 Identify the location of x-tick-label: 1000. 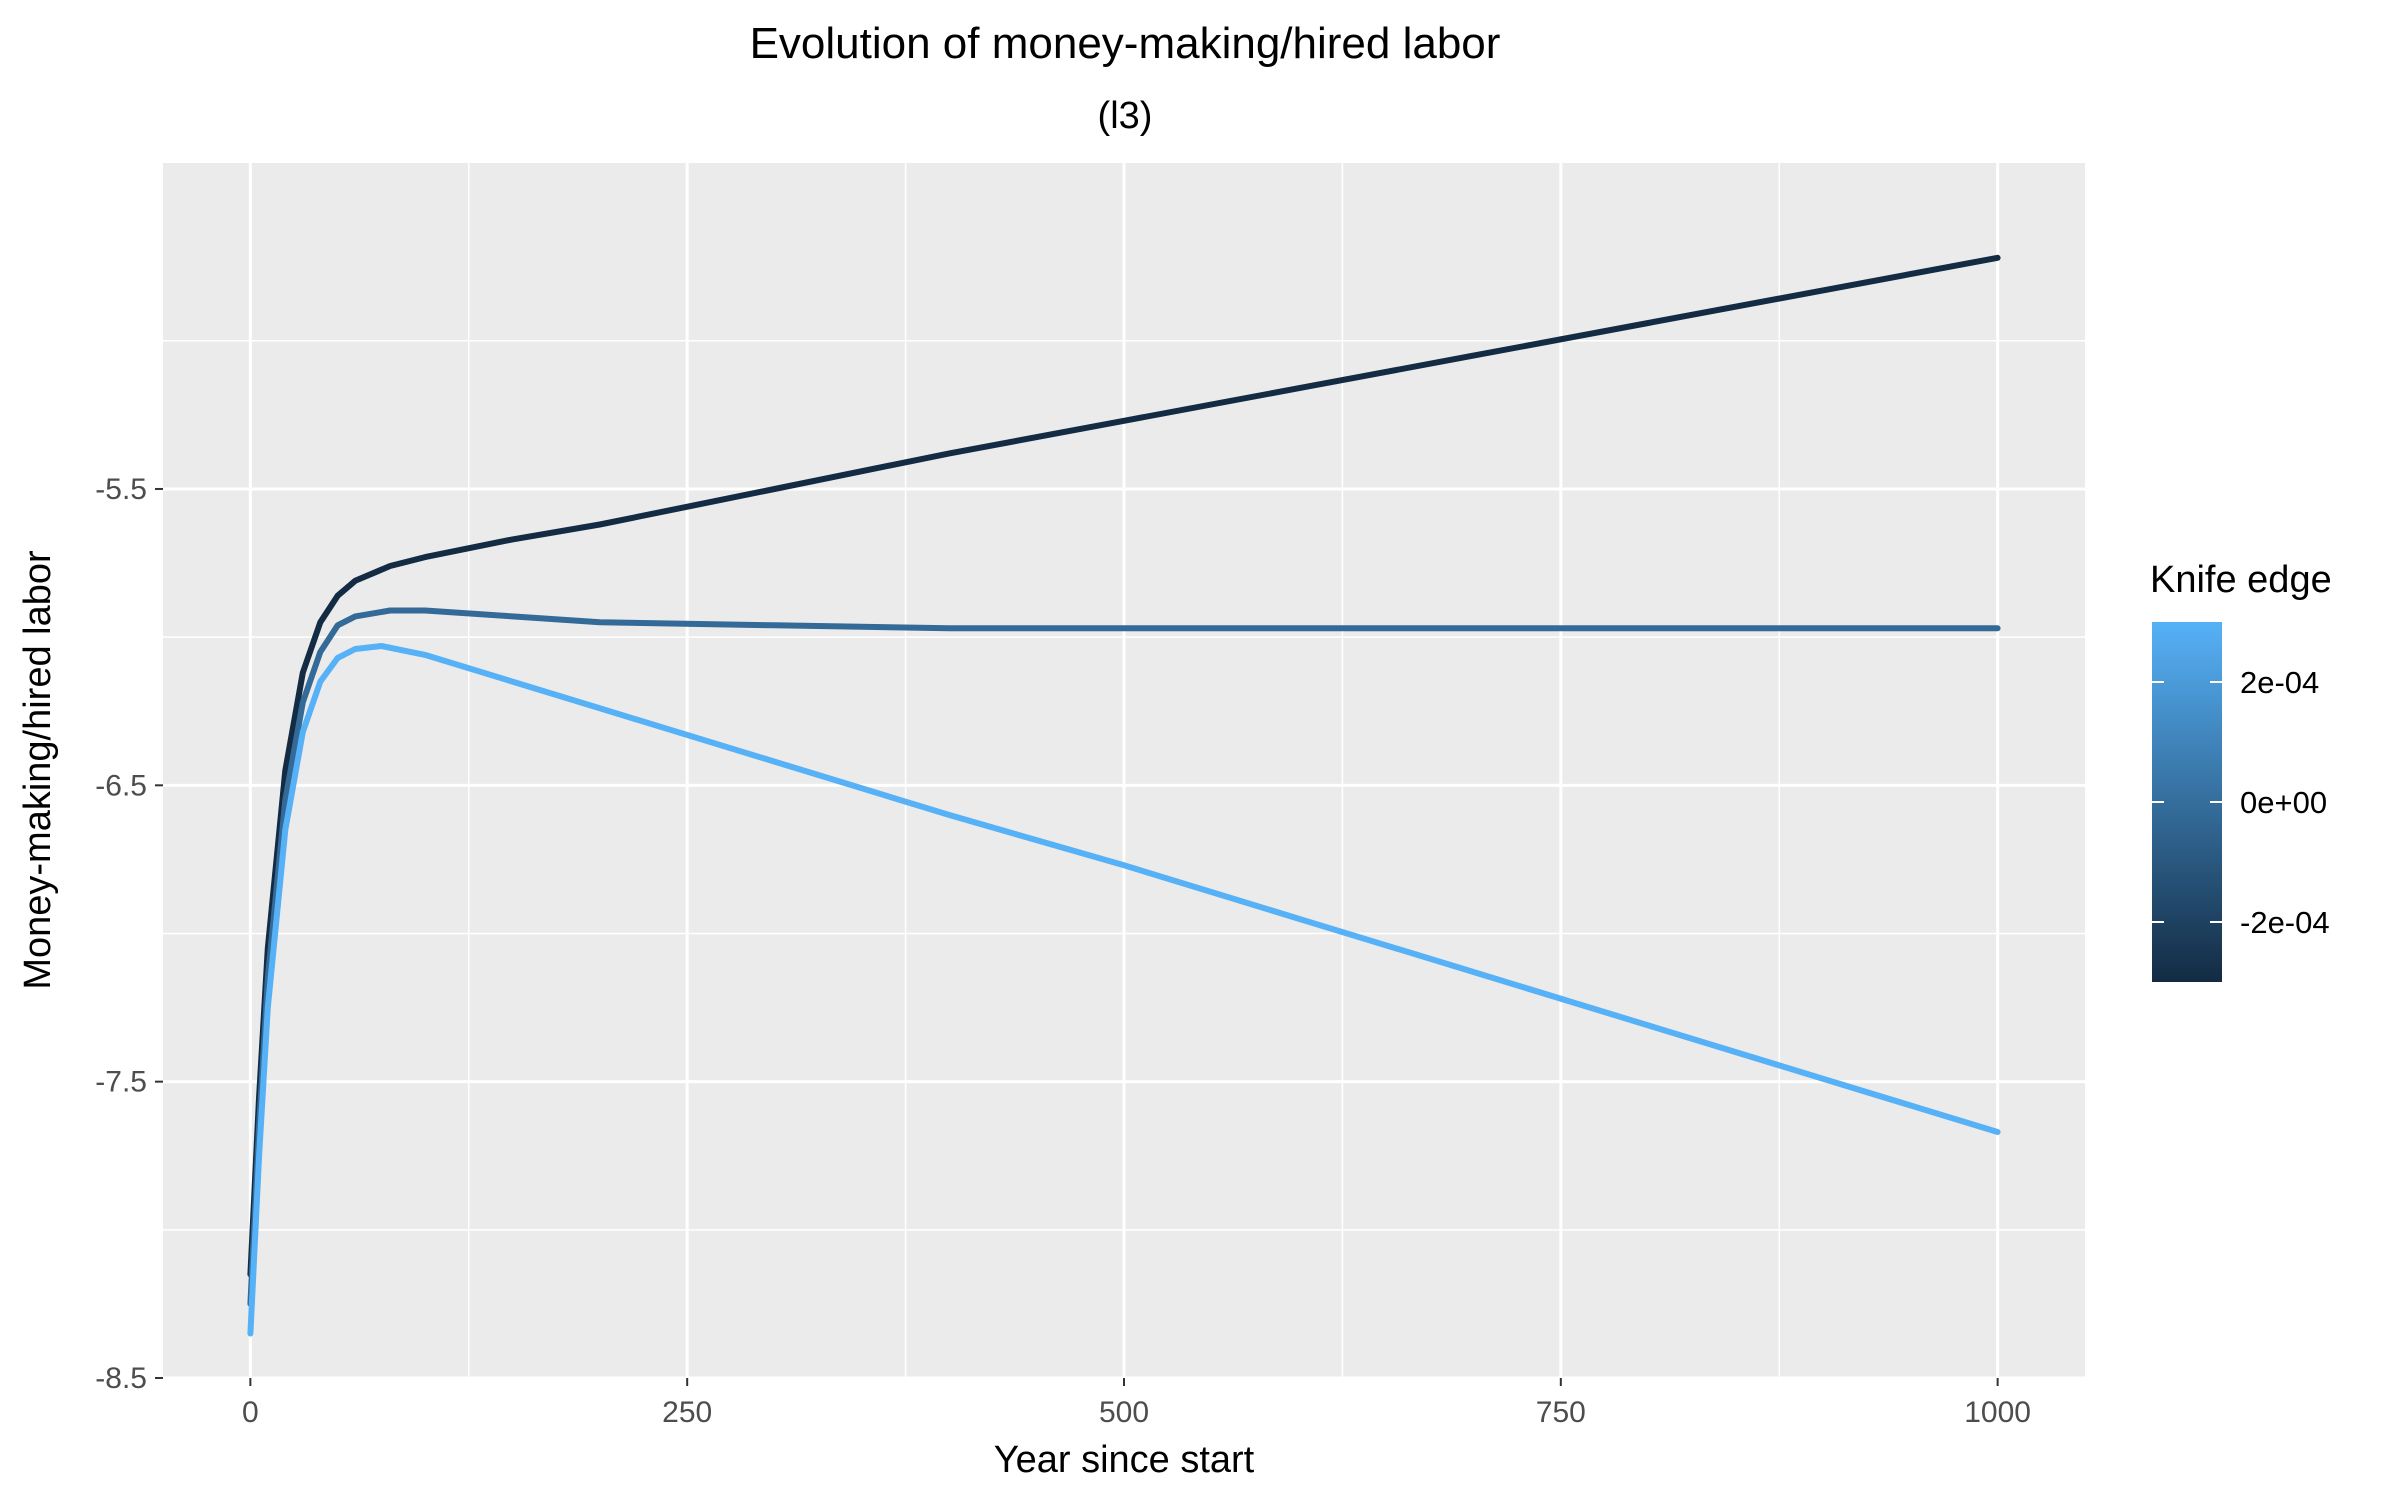
(1997, 1412).